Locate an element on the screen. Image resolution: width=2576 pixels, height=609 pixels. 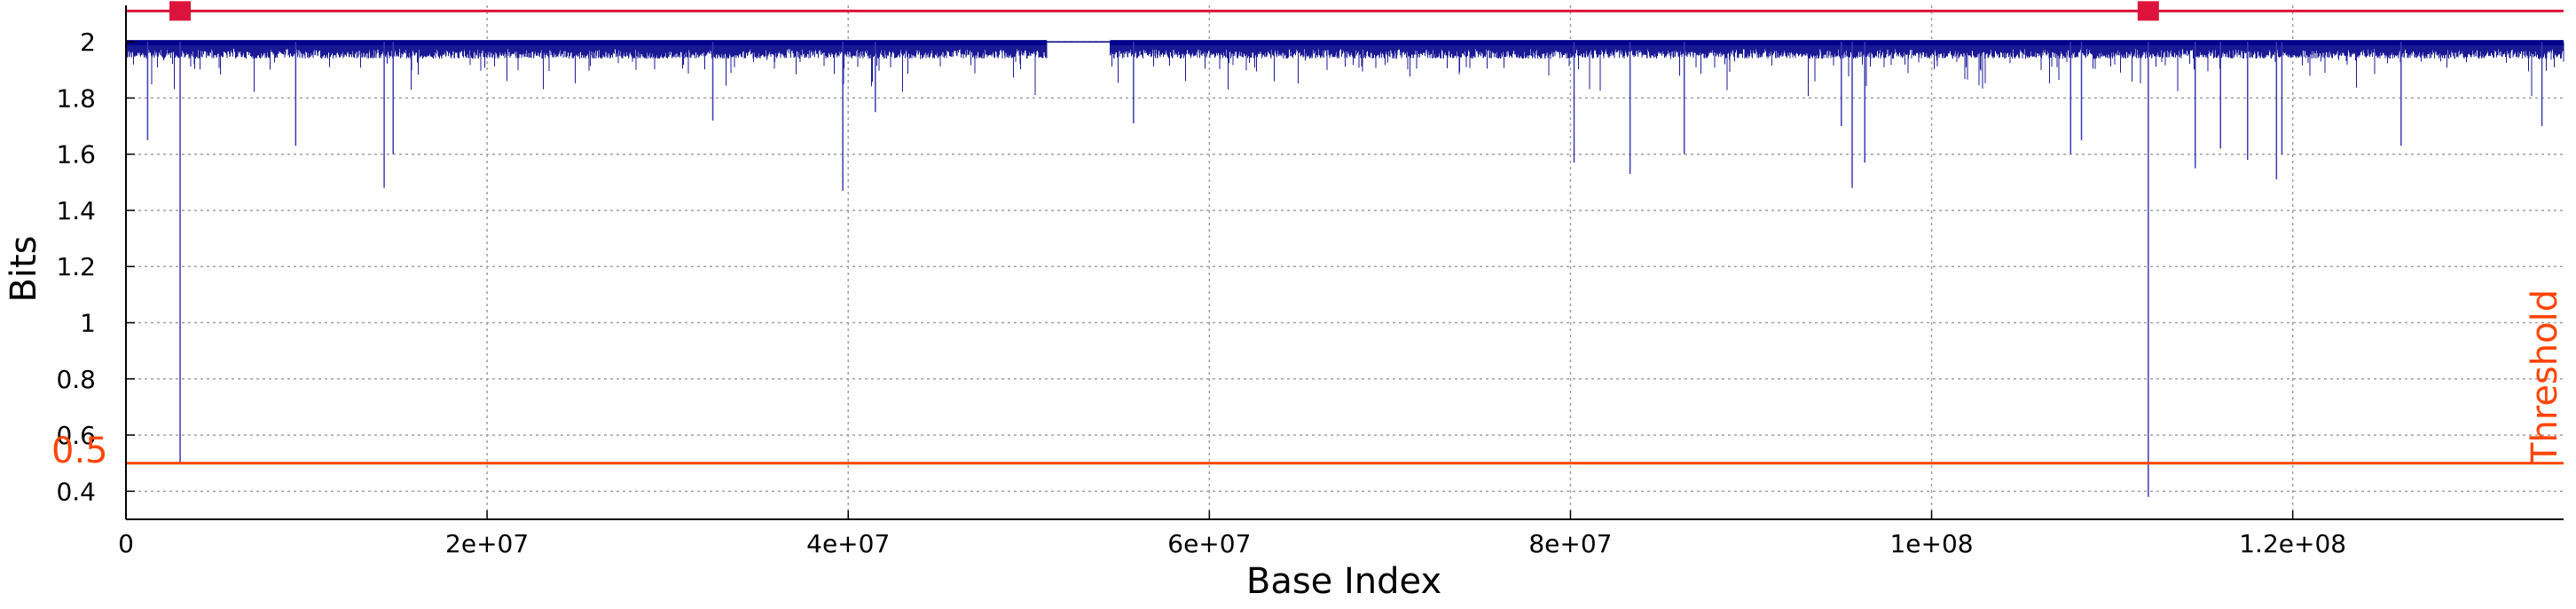
threshold-value-label: 0.5 is located at coordinates (79, 451).